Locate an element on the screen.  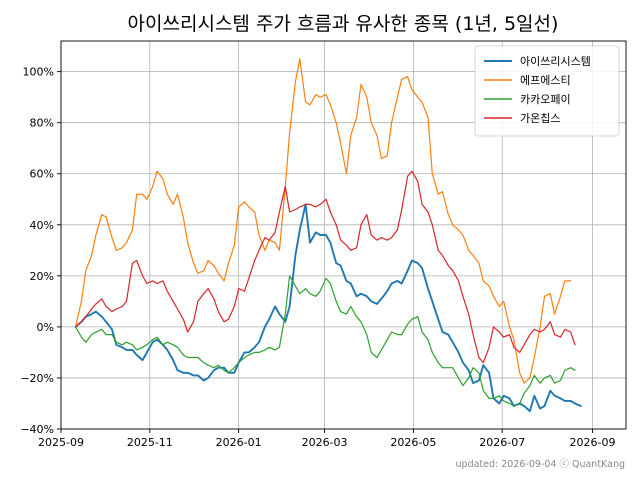
legend-label: 아이쓰리시스템 is located at coordinates (555, 61).